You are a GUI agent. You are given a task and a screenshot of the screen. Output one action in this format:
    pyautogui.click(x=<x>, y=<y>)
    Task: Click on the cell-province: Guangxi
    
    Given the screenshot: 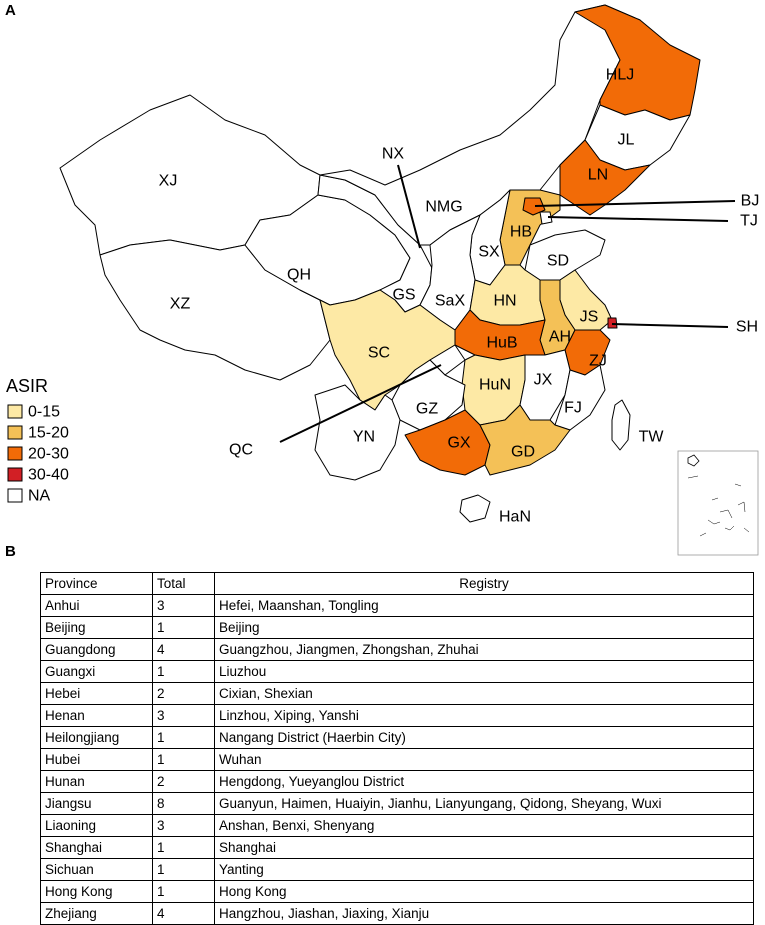 What is the action you would take?
    pyautogui.click(x=96, y=671)
    